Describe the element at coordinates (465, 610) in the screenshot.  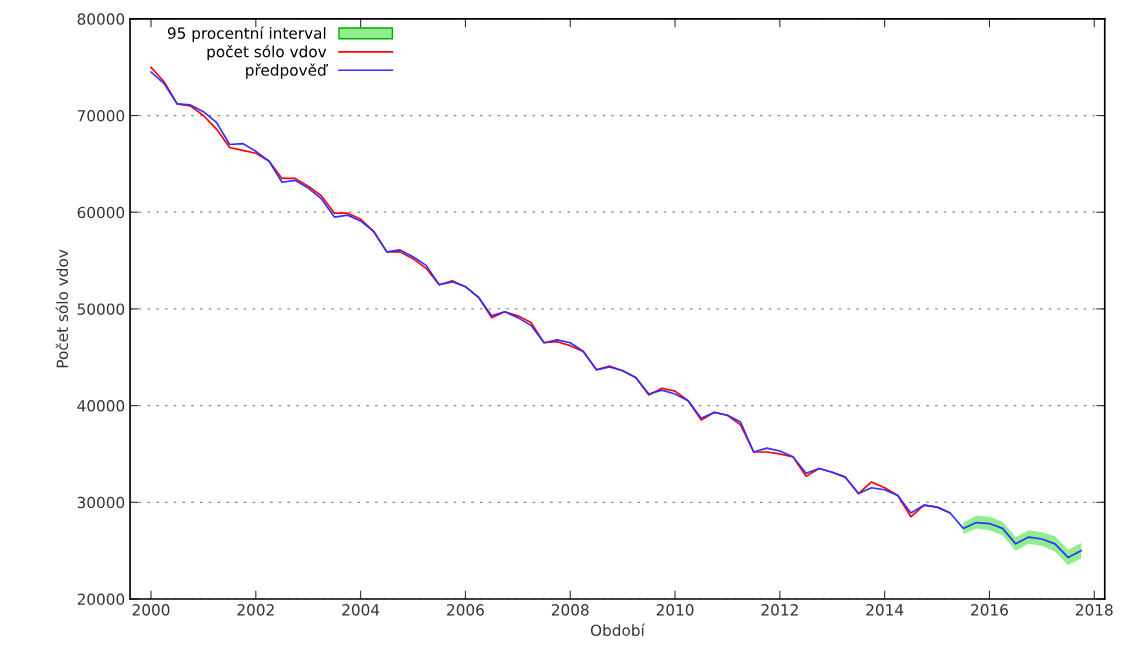
I see `x-tick-label: 2006` at that location.